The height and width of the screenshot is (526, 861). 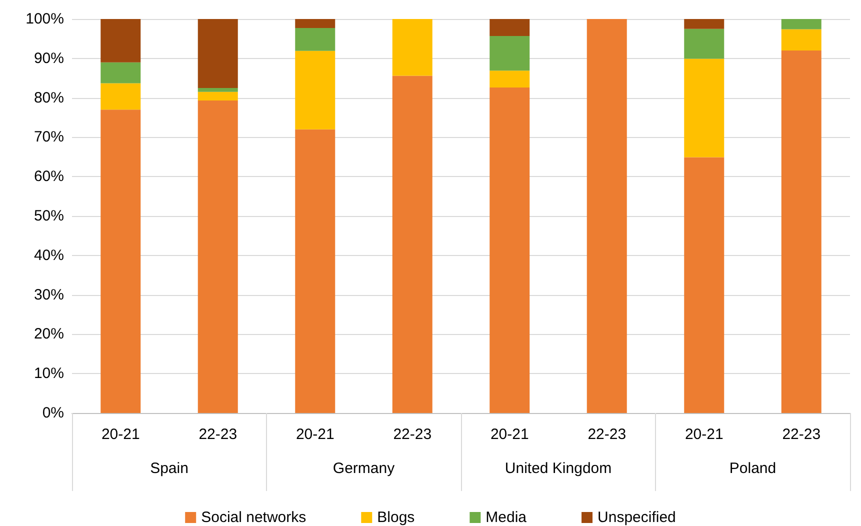 What do you see at coordinates (253, 517) in the screenshot?
I see `legend-label: Social networks` at bounding box center [253, 517].